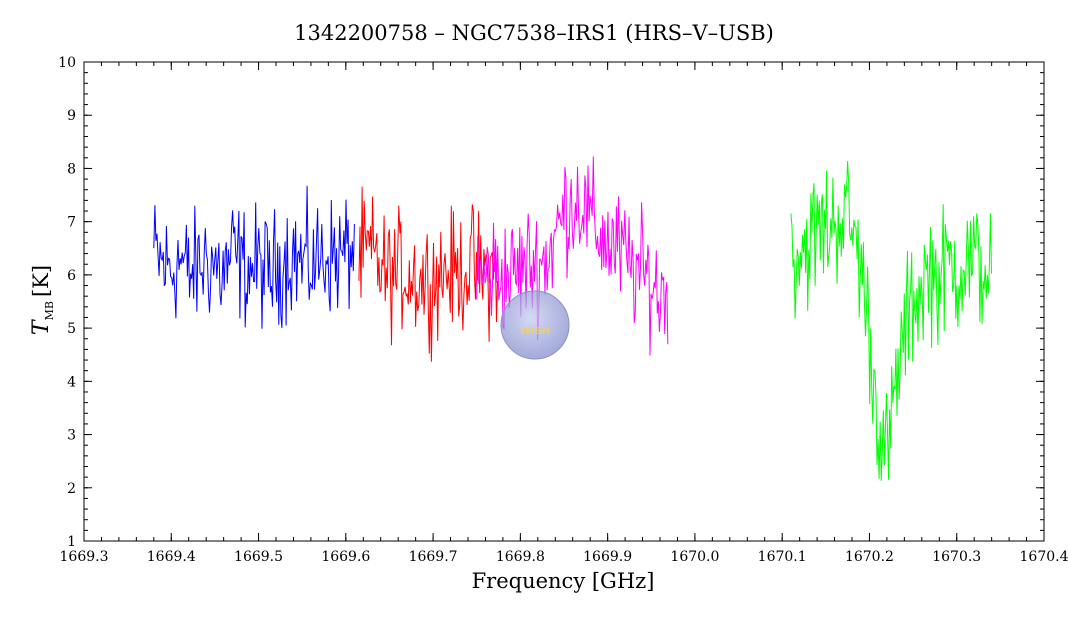 The width and height of the screenshot is (1068, 618). I want to click on chart-title: 1342200758 – NGC7538–IRS1 (HRS–V–USB), so click(534, 33).